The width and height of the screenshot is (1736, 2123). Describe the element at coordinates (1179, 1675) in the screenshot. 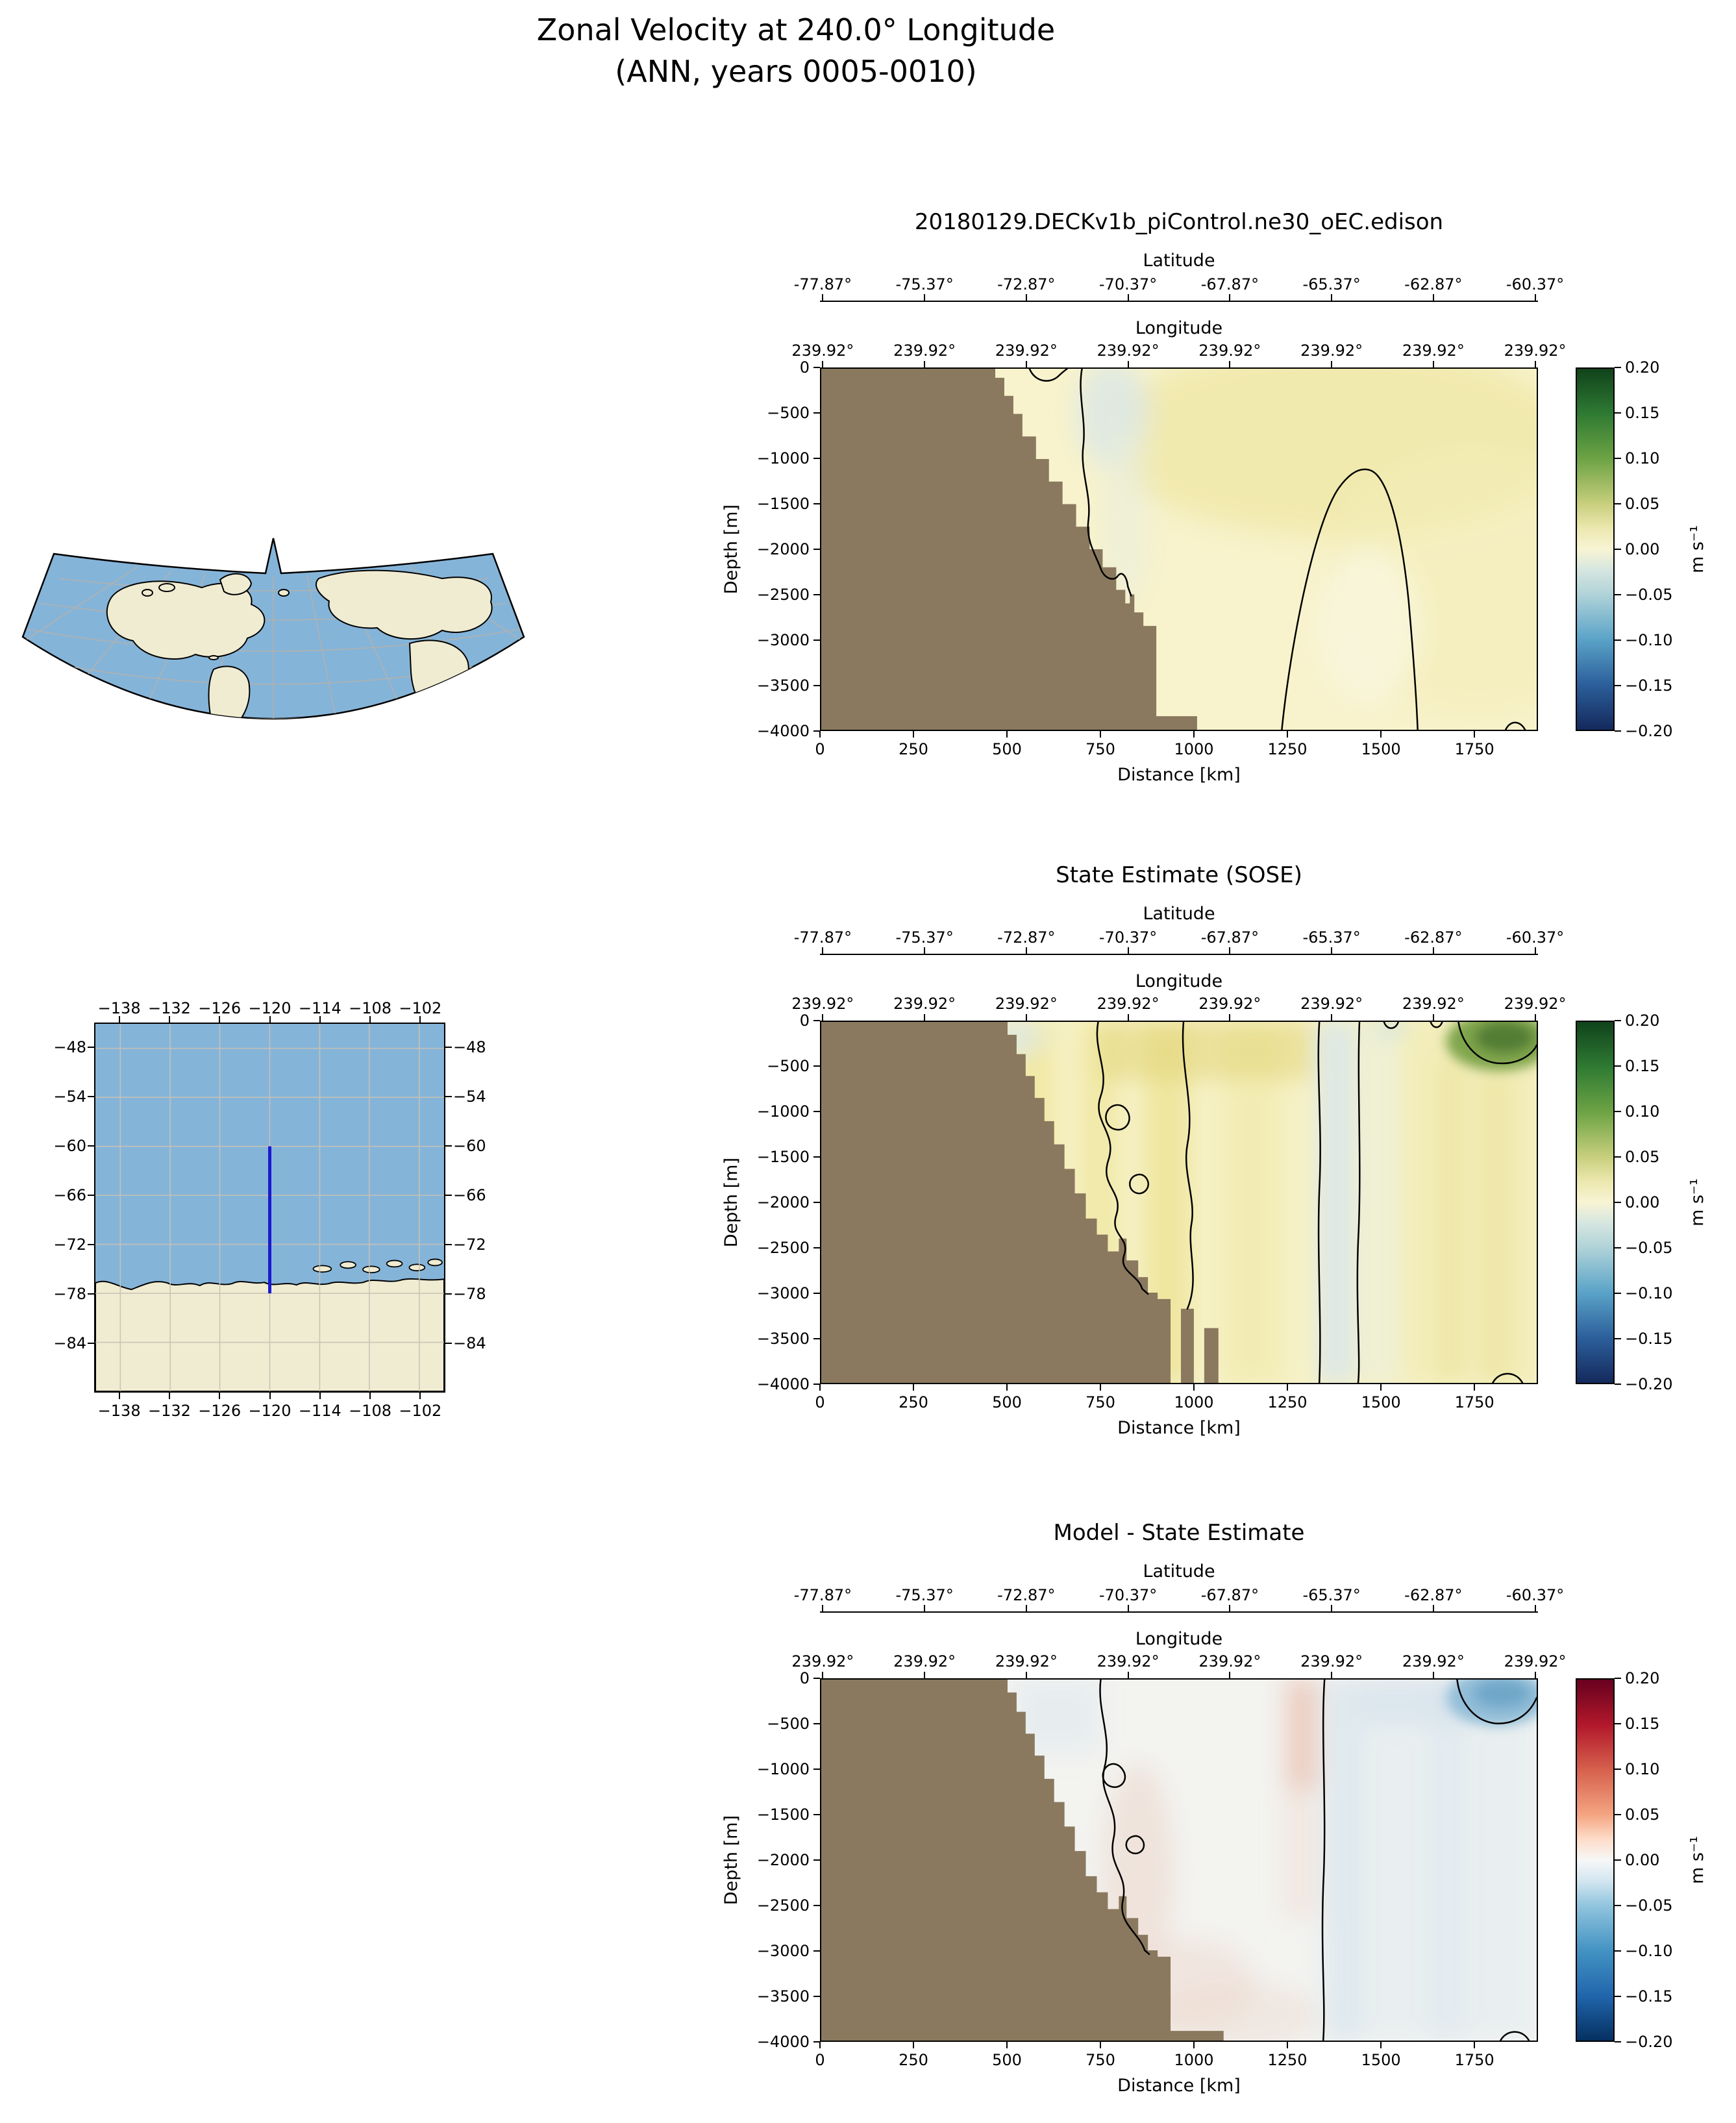

I see `longitude-tick-marks` at that location.